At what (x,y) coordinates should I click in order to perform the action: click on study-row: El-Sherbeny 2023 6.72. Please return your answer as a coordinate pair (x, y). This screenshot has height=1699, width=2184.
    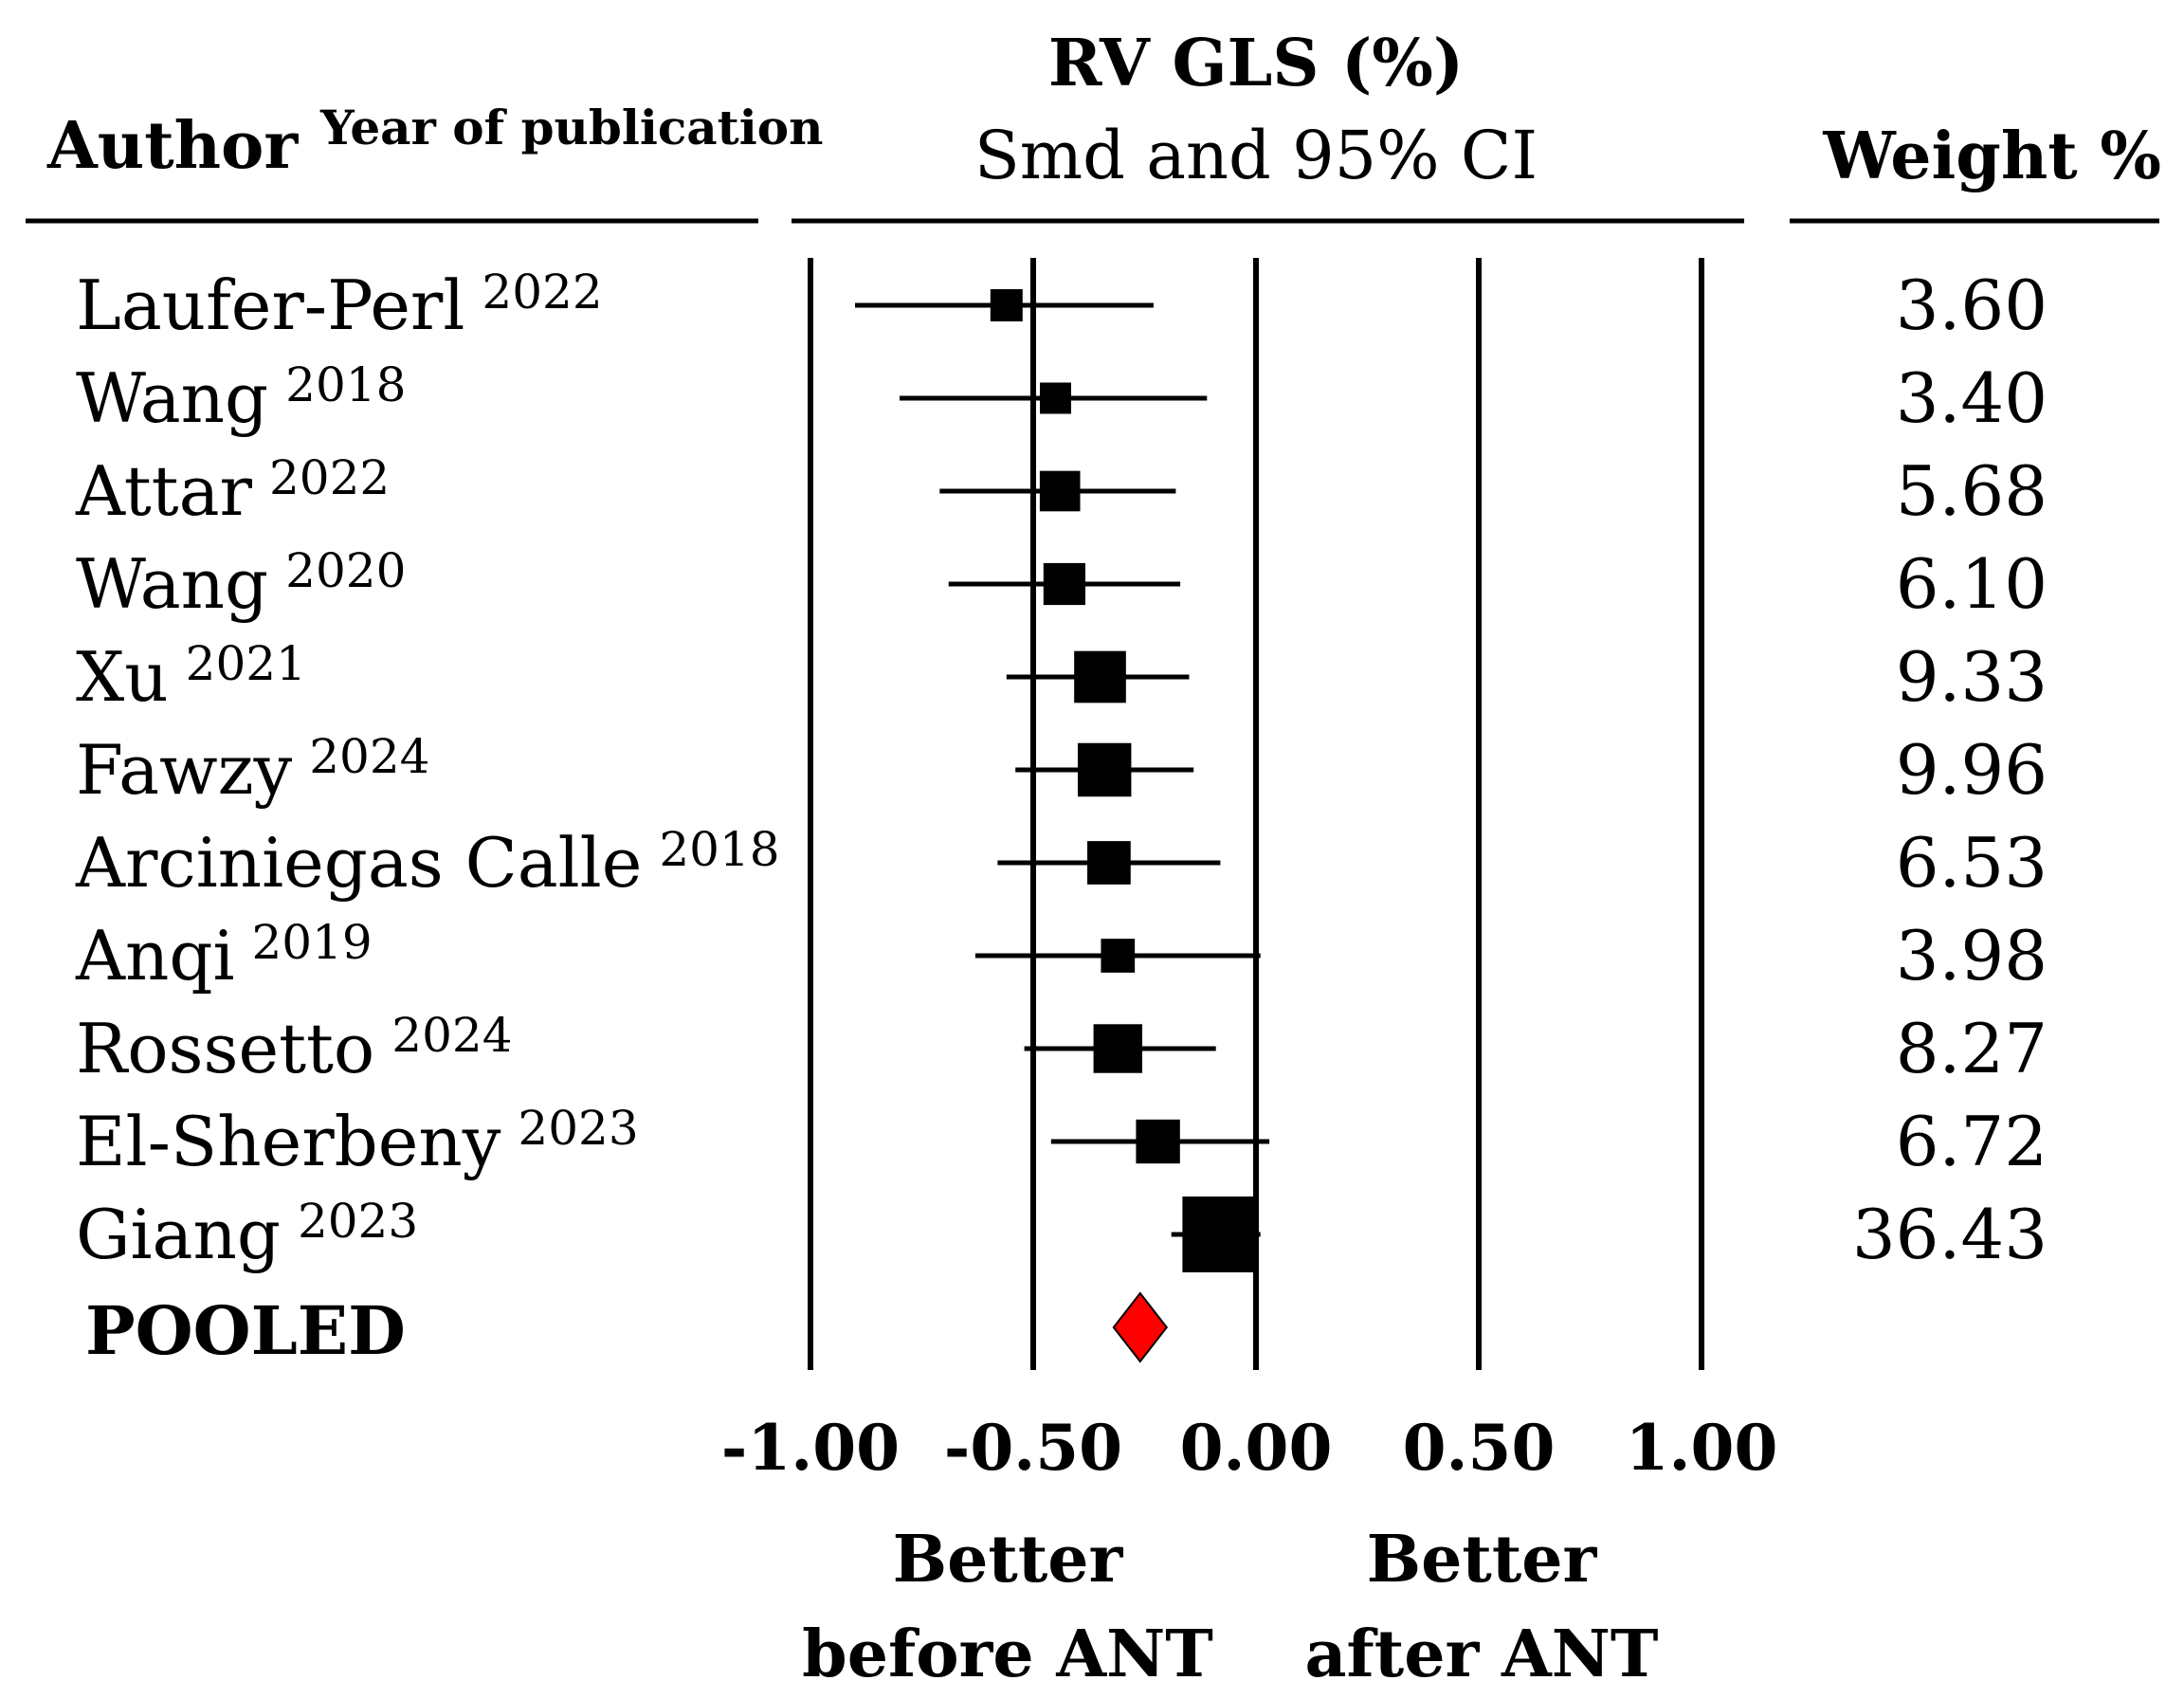
    Looking at the image, I should click on (1062, 1141).